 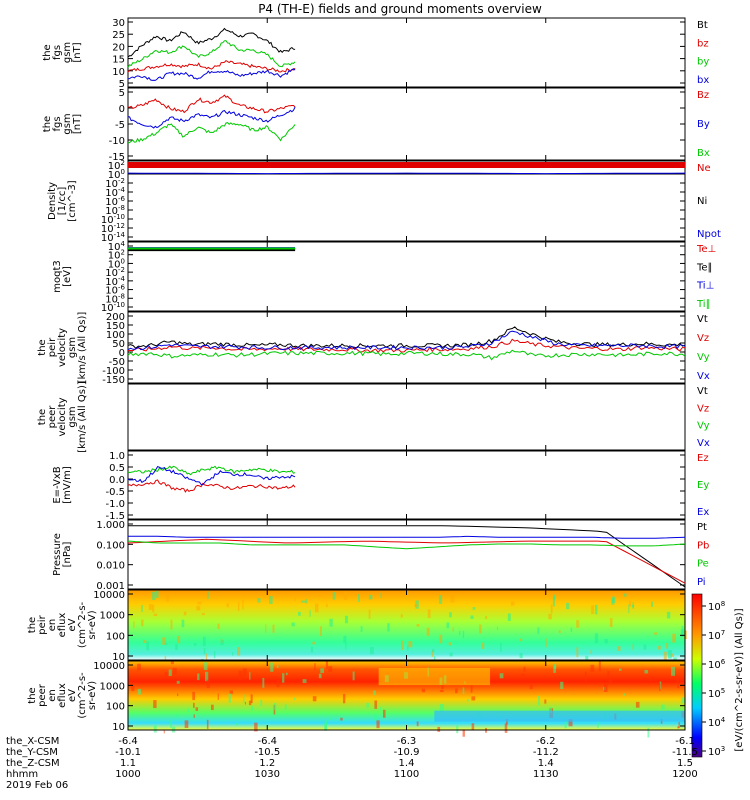 I want to click on ytick-label: 102, so click(x=116, y=255).